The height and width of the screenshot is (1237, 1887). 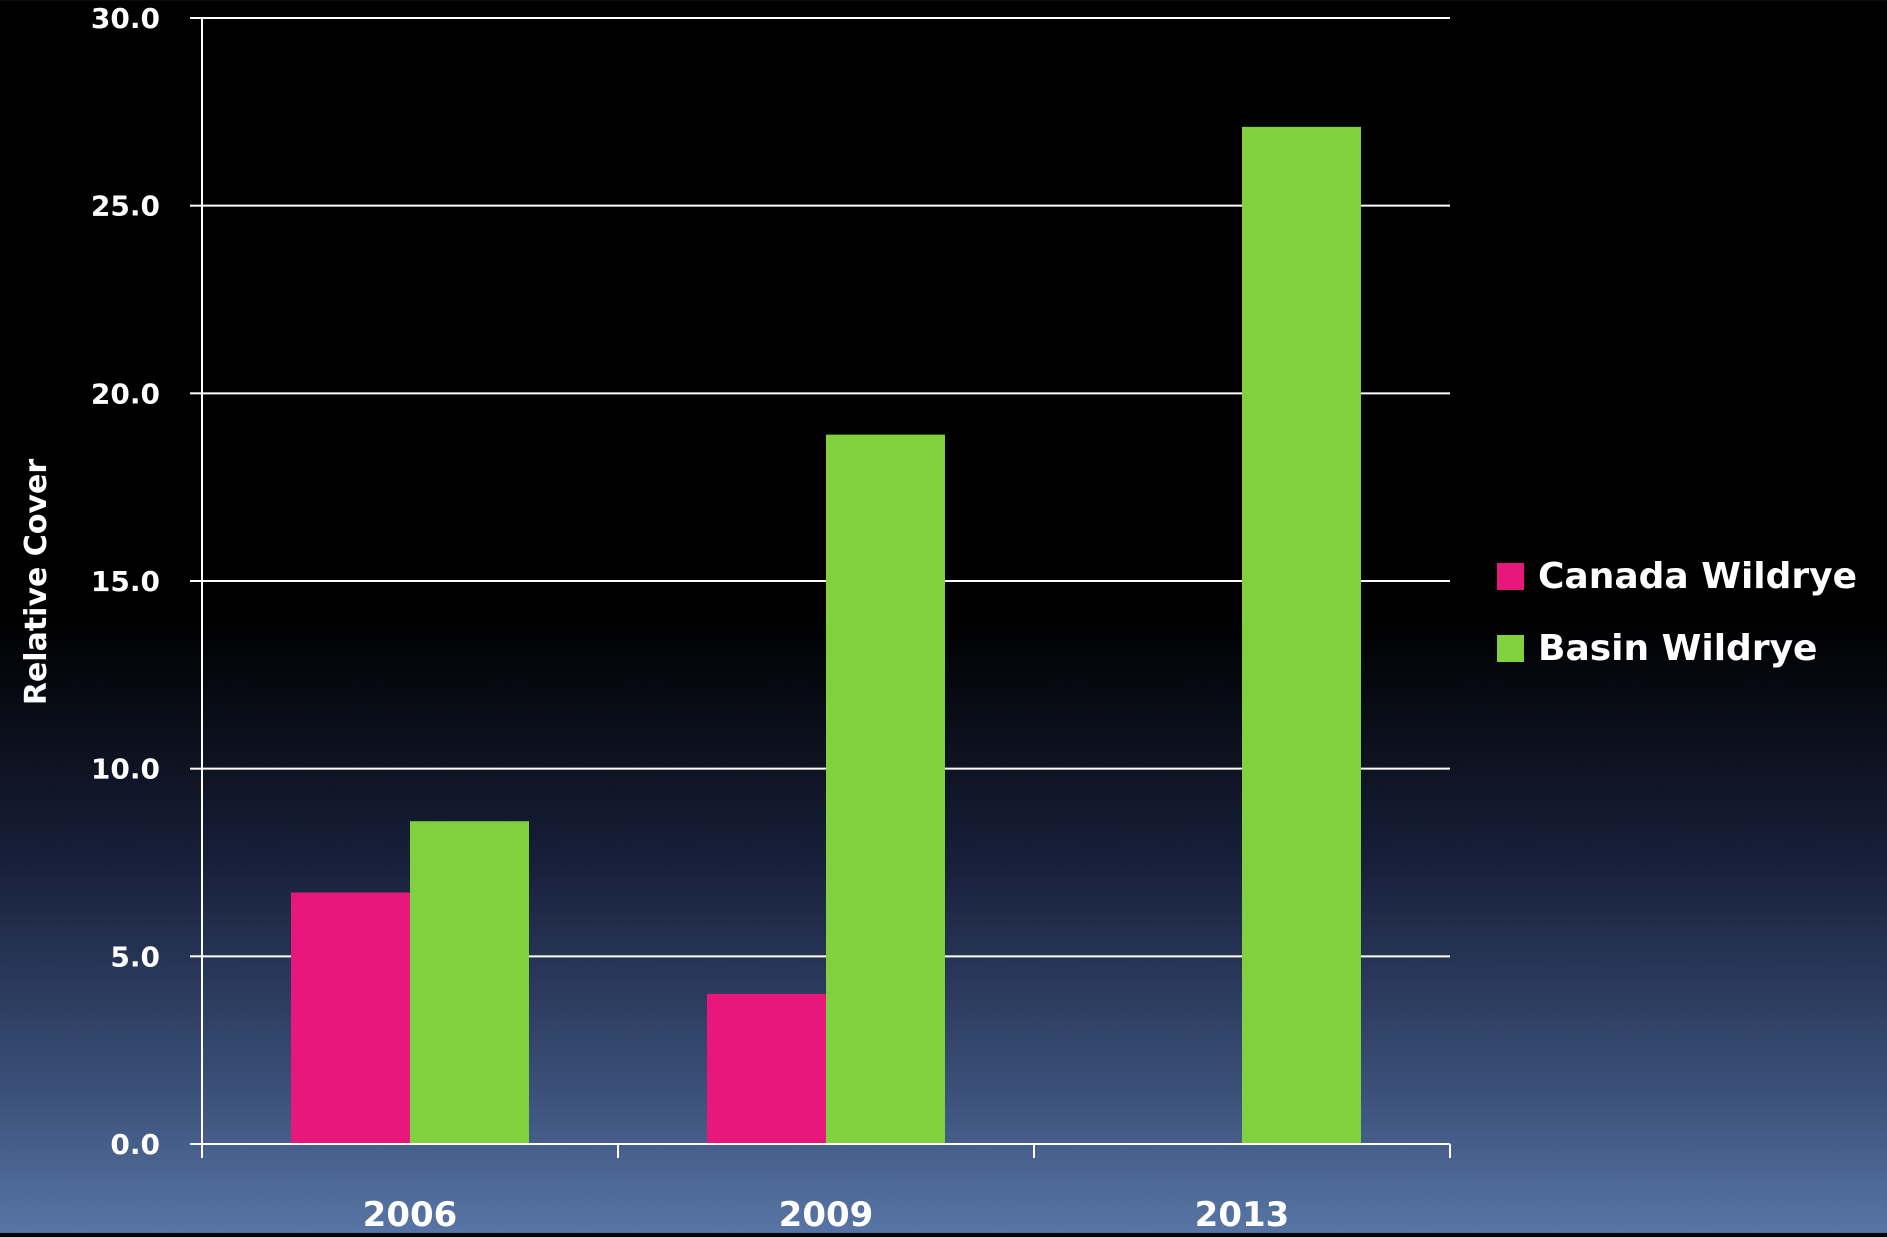 I want to click on y-axis-title: Relative Cover, so click(x=36, y=582).